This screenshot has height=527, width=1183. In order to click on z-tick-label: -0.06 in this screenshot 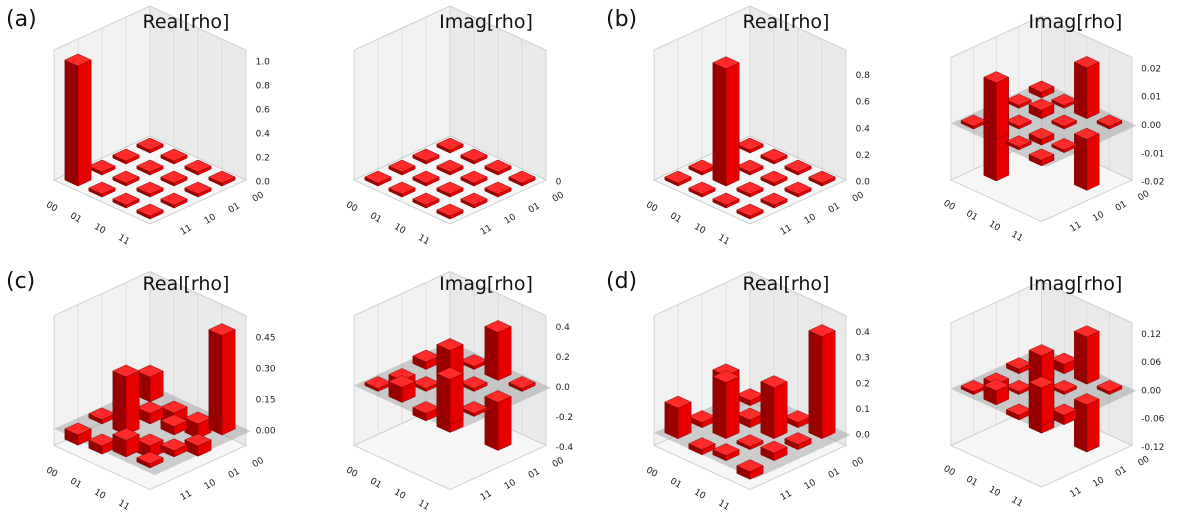, I will do `click(1153, 420)`.